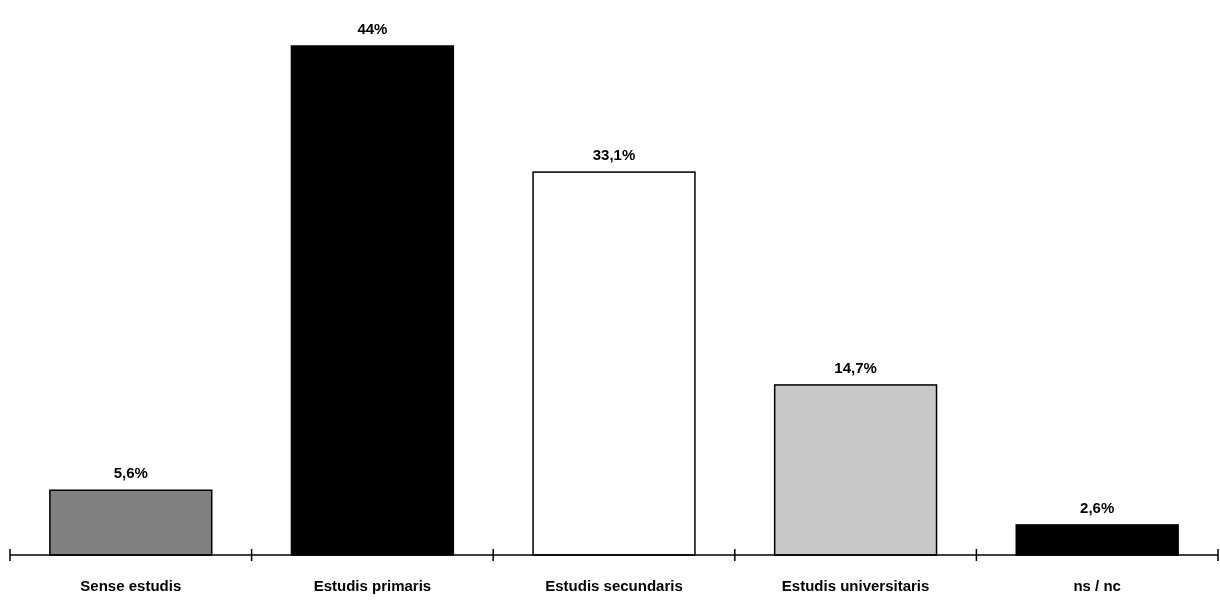 The height and width of the screenshot is (602, 1220). What do you see at coordinates (855, 367) in the screenshot?
I see `data-label: 14,7%` at bounding box center [855, 367].